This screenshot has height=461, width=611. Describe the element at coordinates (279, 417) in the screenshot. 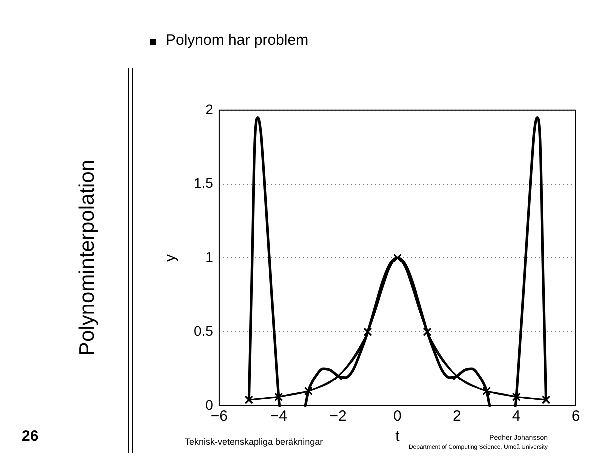

I see `x-tick-label: −4` at that location.